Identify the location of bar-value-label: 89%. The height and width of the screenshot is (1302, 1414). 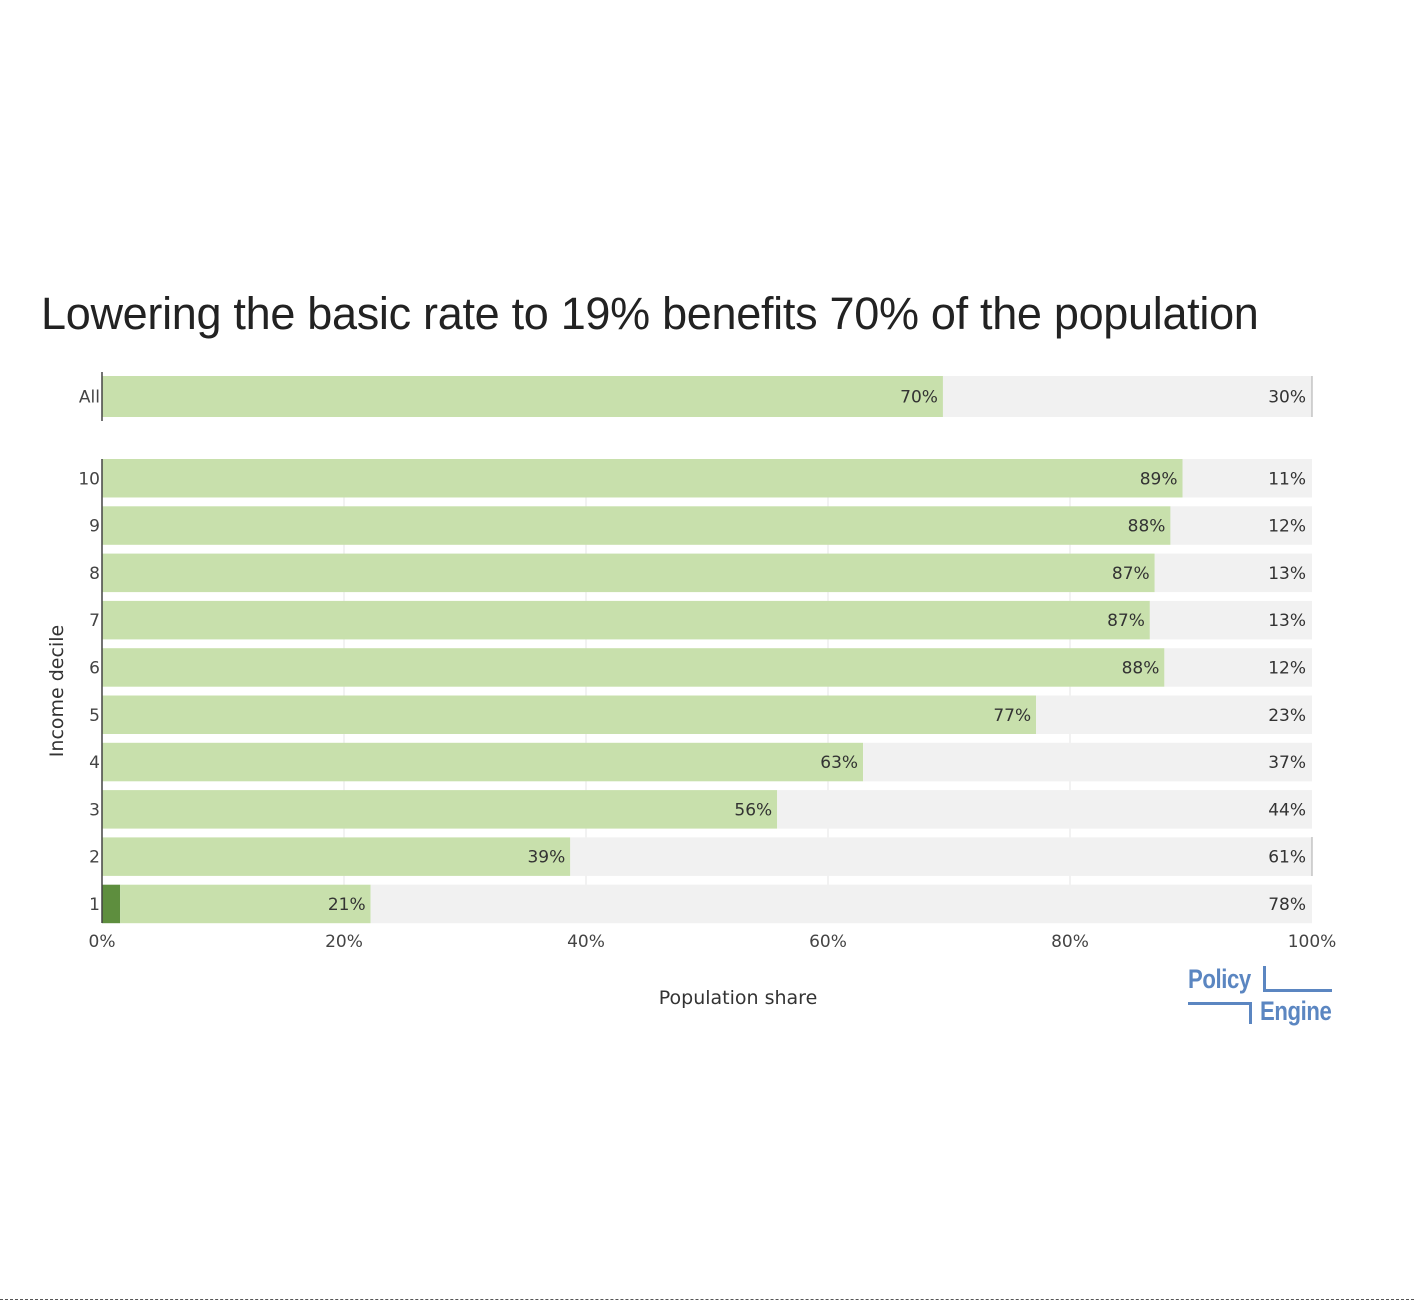
(1159, 479).